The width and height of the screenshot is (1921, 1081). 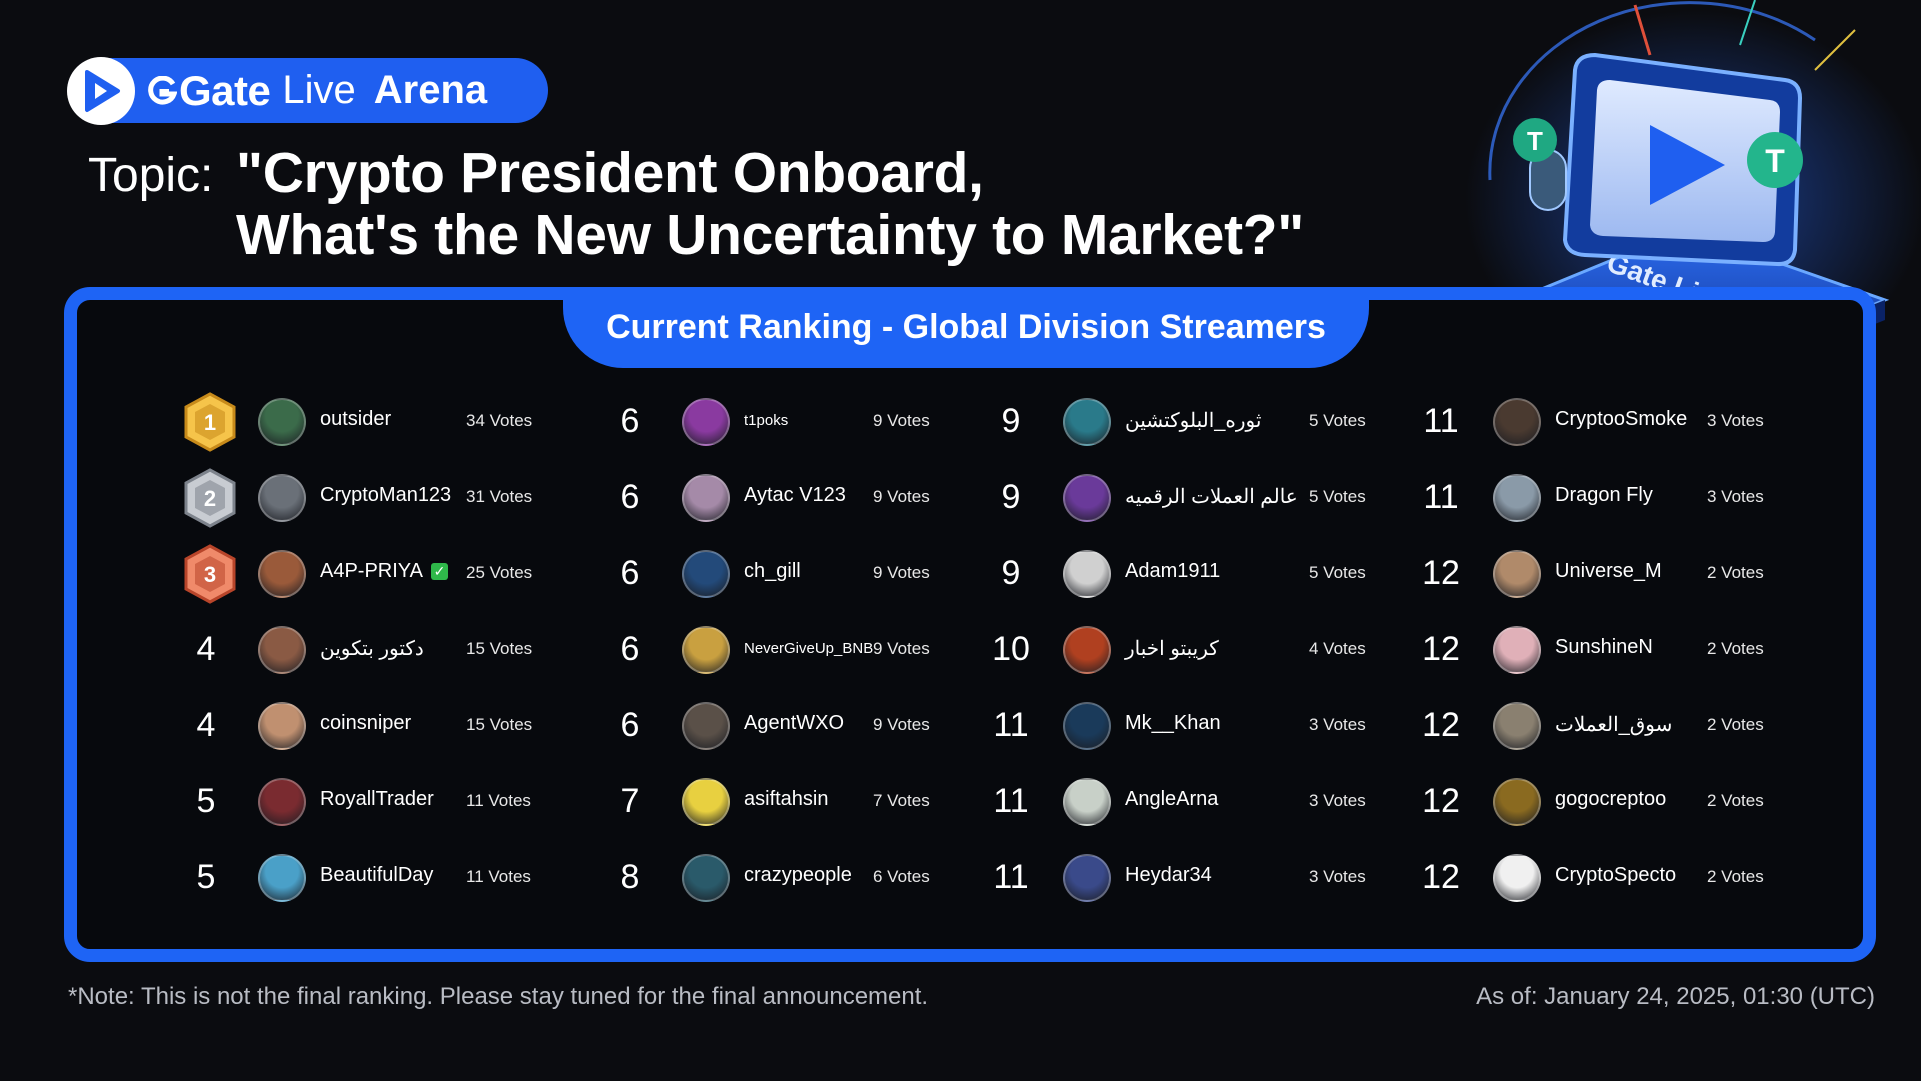 I want to click on brand-live: Live, so click(x=318, y=90).